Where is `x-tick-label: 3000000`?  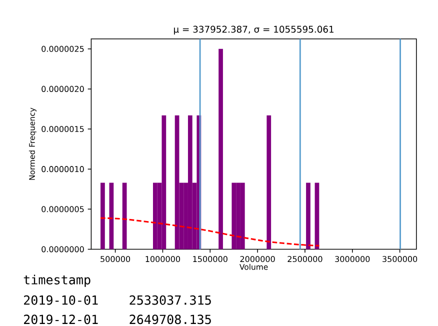 x-tick-label: 3000000 is located at coordinates (352, 259).